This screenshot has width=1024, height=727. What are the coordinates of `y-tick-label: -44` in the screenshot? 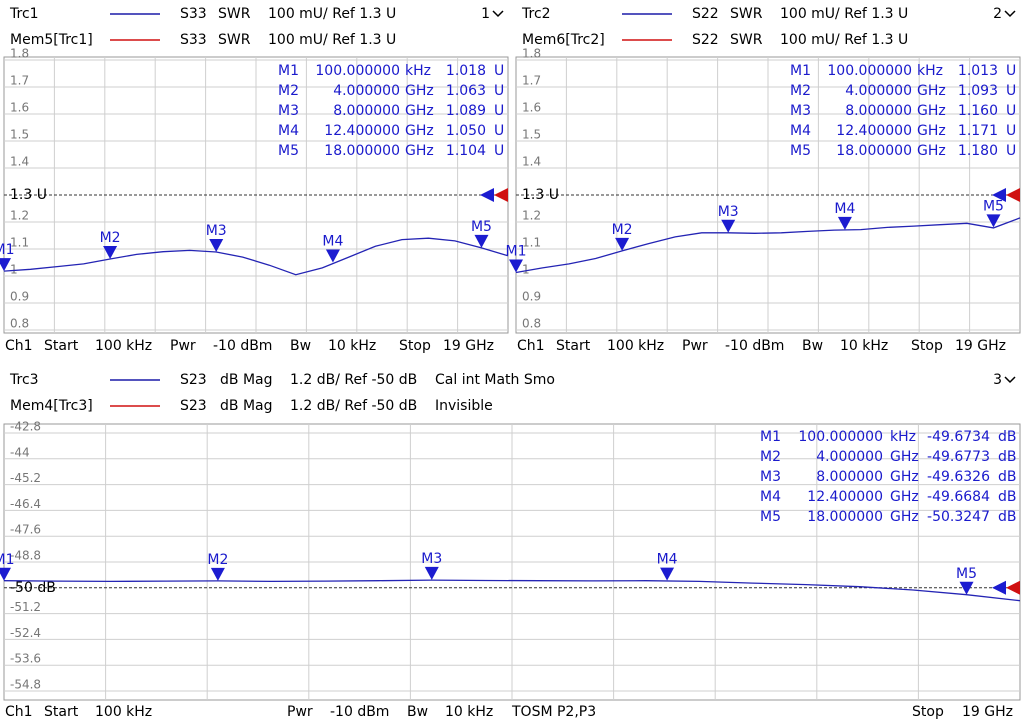 It's located at (20, 452).